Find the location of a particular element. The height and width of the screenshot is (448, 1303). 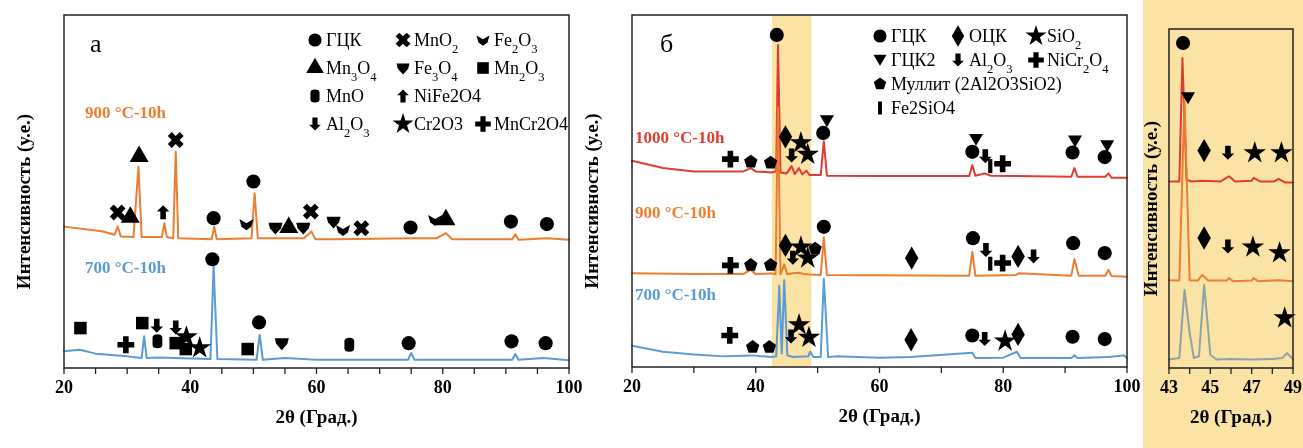

legend-label: Fe$_{3}$O$_{4}$ is located at coordinates (436, 71).